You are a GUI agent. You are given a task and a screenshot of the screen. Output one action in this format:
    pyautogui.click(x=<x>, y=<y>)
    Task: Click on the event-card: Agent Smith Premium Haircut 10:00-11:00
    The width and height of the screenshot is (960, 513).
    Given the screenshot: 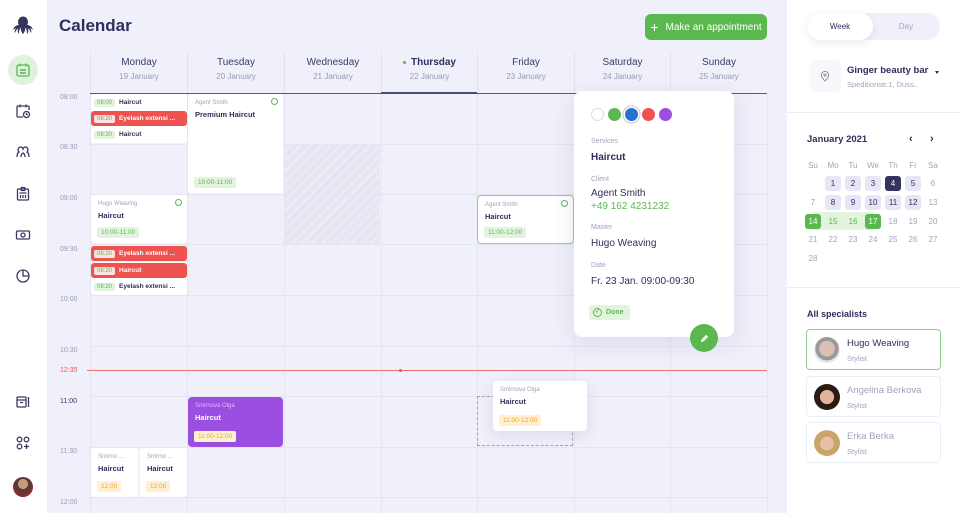 What is the action you would take?
    pyautogui.click(x=235, y=143)
    